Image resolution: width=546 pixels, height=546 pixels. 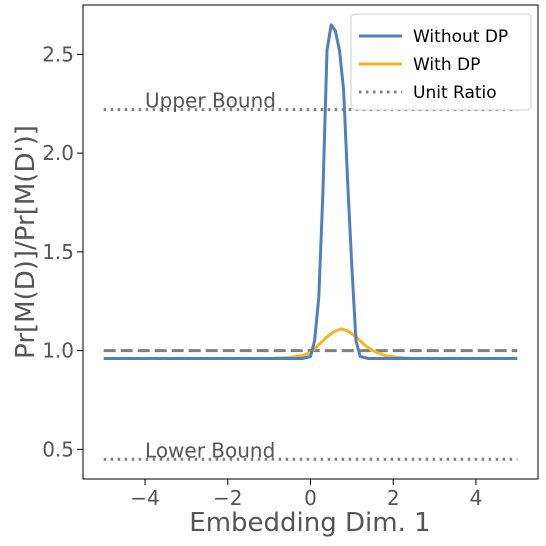 I want to click on x-tick-label-3: 2, so click(x=393, y=498).